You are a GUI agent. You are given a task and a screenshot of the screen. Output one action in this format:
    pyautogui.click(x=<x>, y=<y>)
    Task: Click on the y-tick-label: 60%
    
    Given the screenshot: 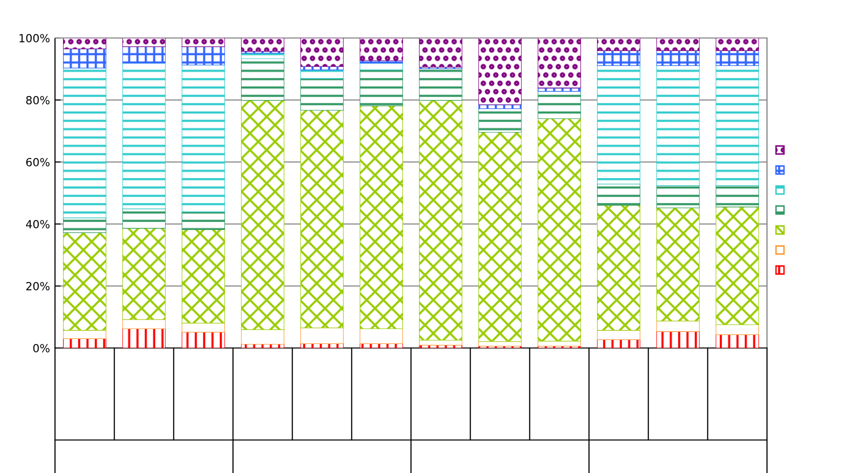 What is the action you would take?
    pyautogui.click(x=38, y=162)
    